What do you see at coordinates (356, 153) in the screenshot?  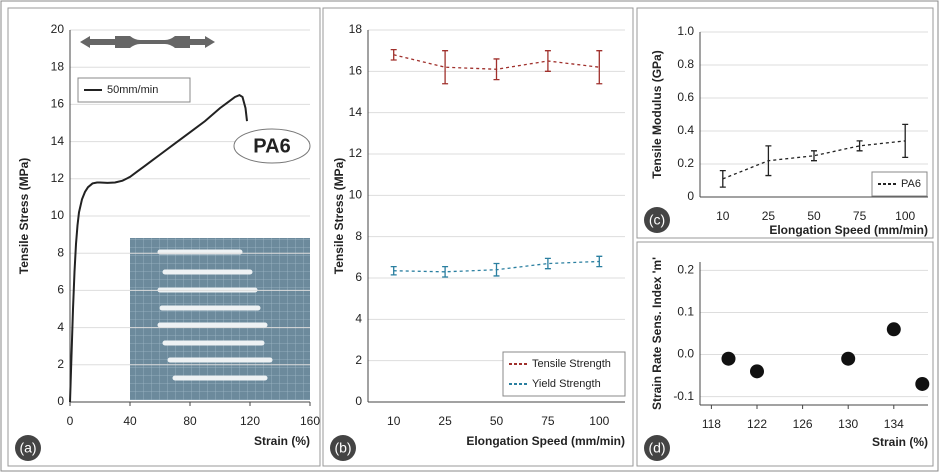 I see `y-tick-label: 12` at bounding box center [356, 153].